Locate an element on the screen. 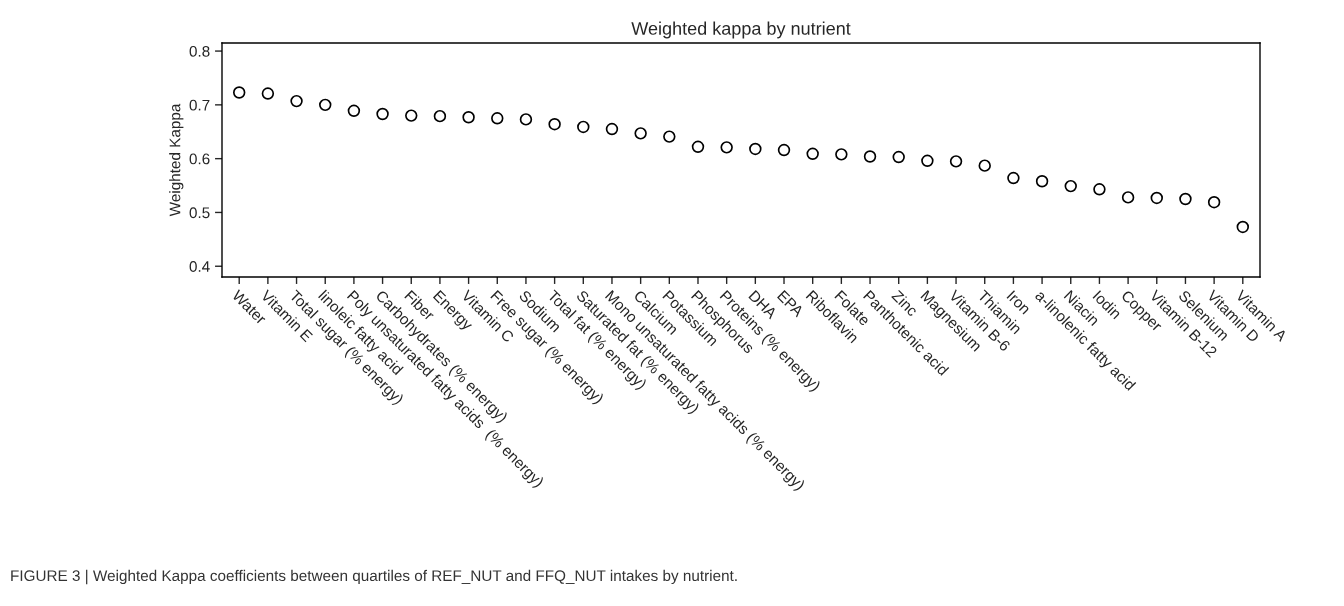  y-axis-title: Weighted Kappa is located at coordinates (176, 160).